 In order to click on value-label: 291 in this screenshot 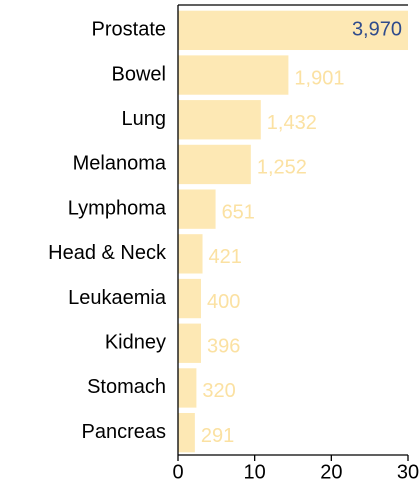, I will do `click(217, 436)`.